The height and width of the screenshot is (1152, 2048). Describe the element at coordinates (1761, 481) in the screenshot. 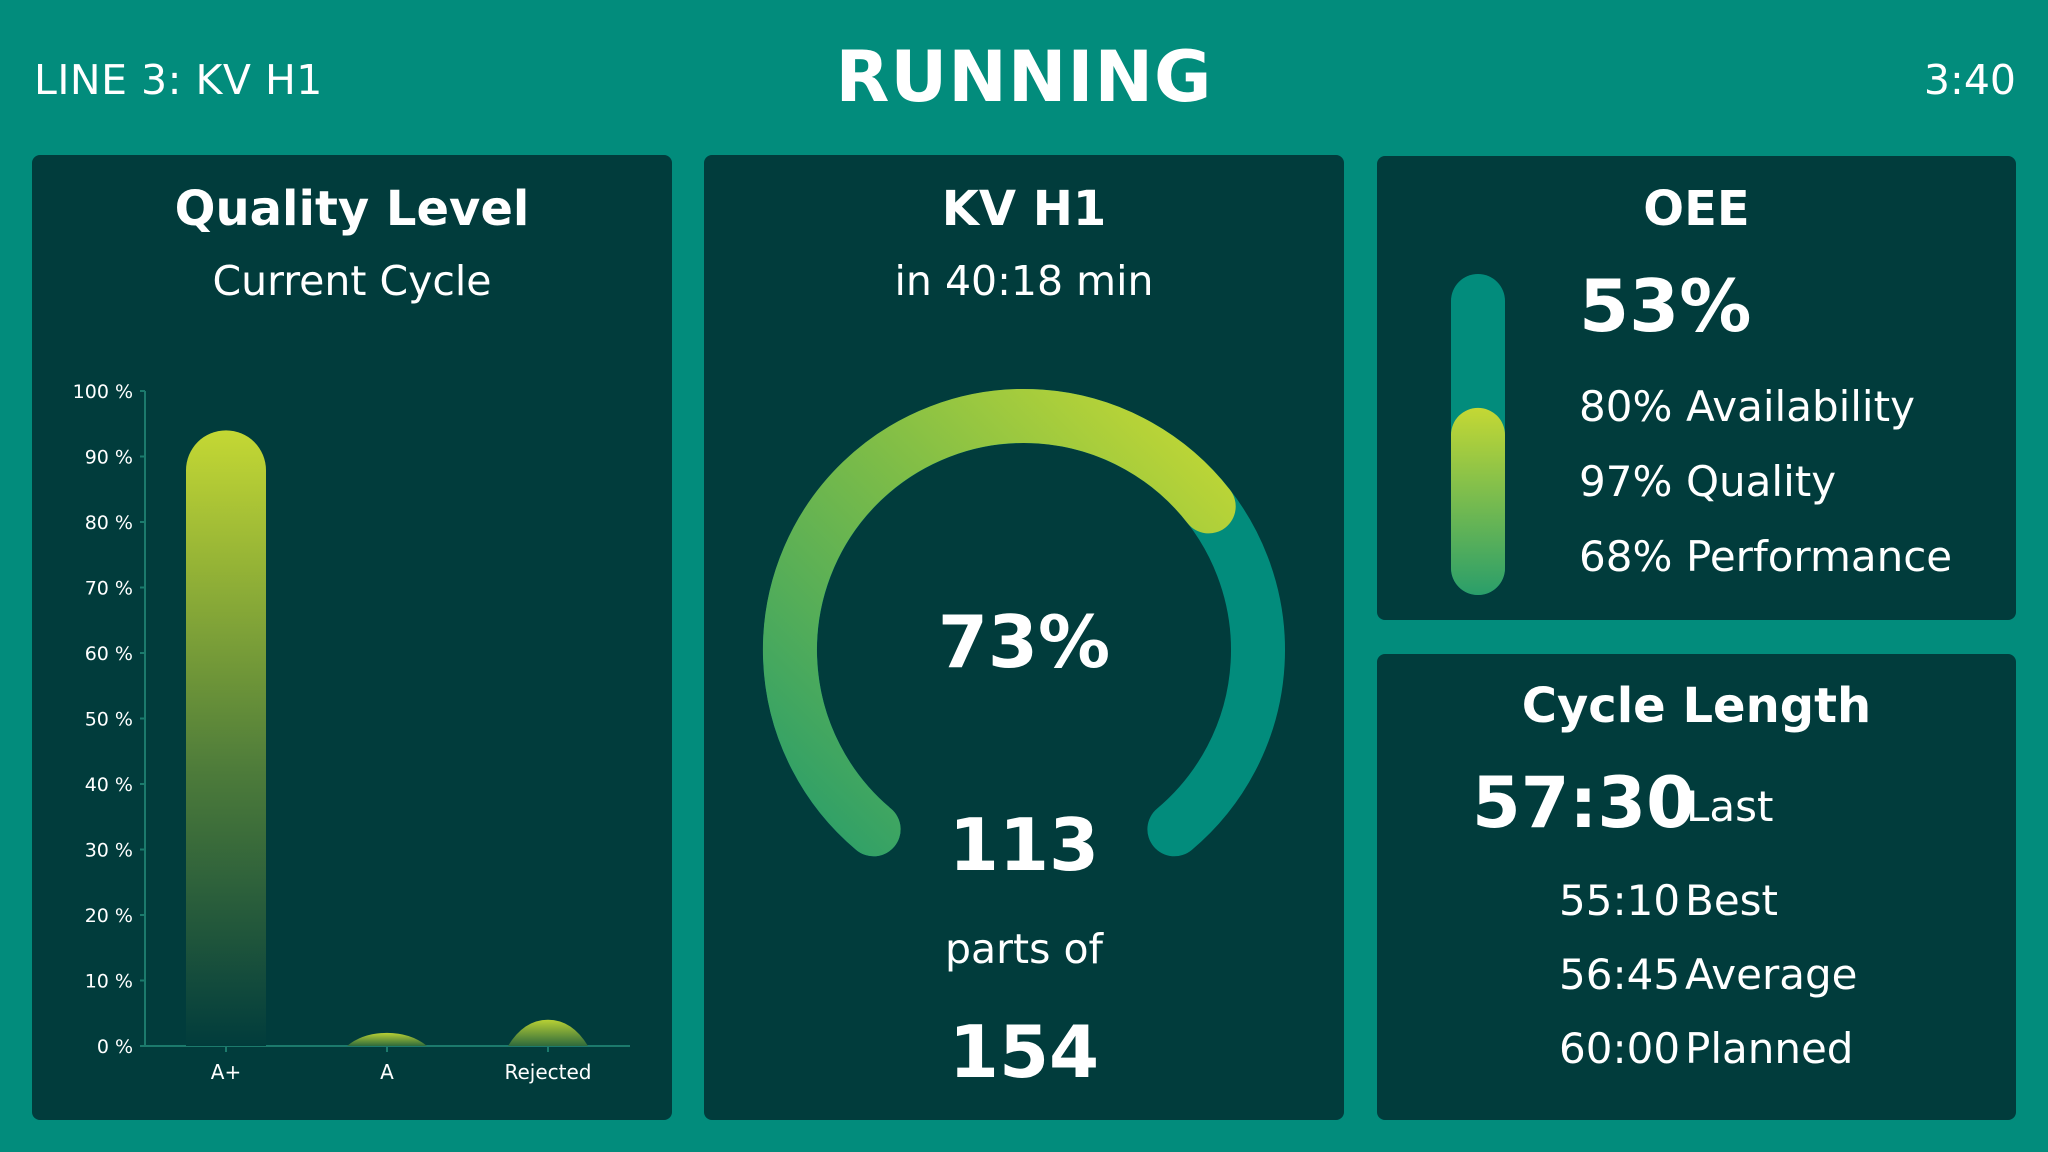

I see `oee-metric-label: Quality` at that location.